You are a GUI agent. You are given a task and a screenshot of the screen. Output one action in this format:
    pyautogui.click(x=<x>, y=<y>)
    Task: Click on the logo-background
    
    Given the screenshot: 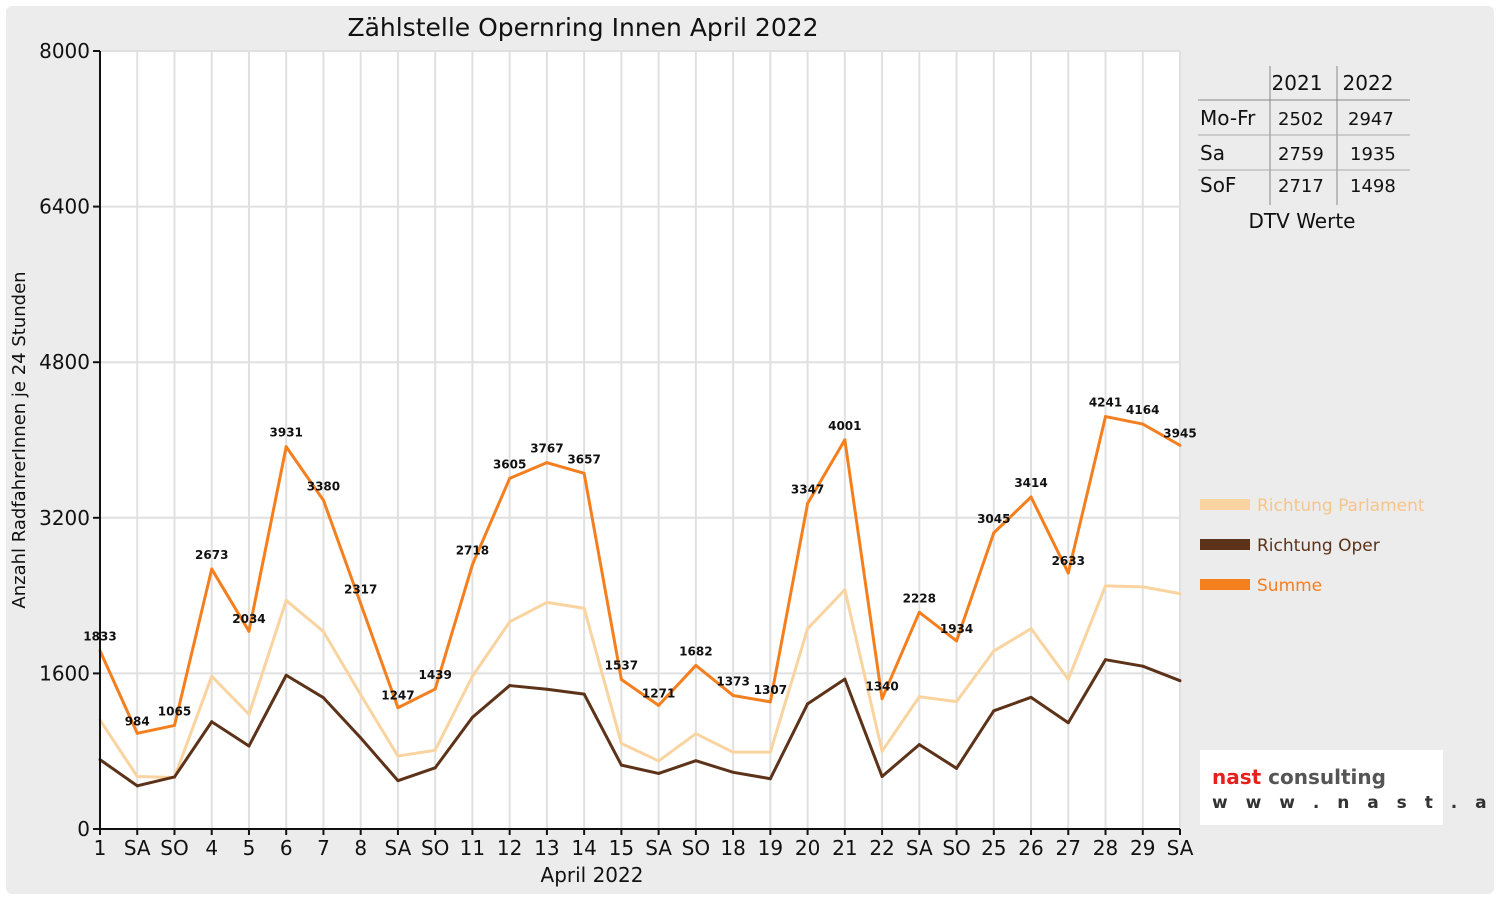 What is the action you would take?
    pyautogui.click(x=1321, y=787)
    